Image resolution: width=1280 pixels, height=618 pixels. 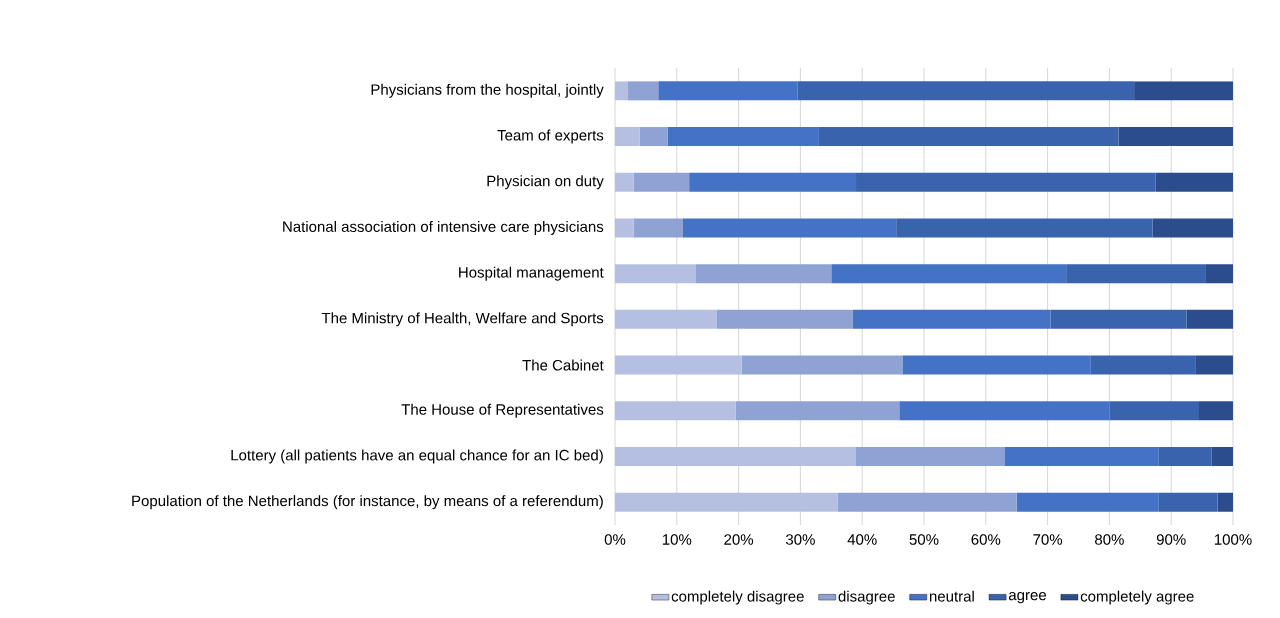 I want to click on x-tick-label: 30%, so click(x=800, y=539).